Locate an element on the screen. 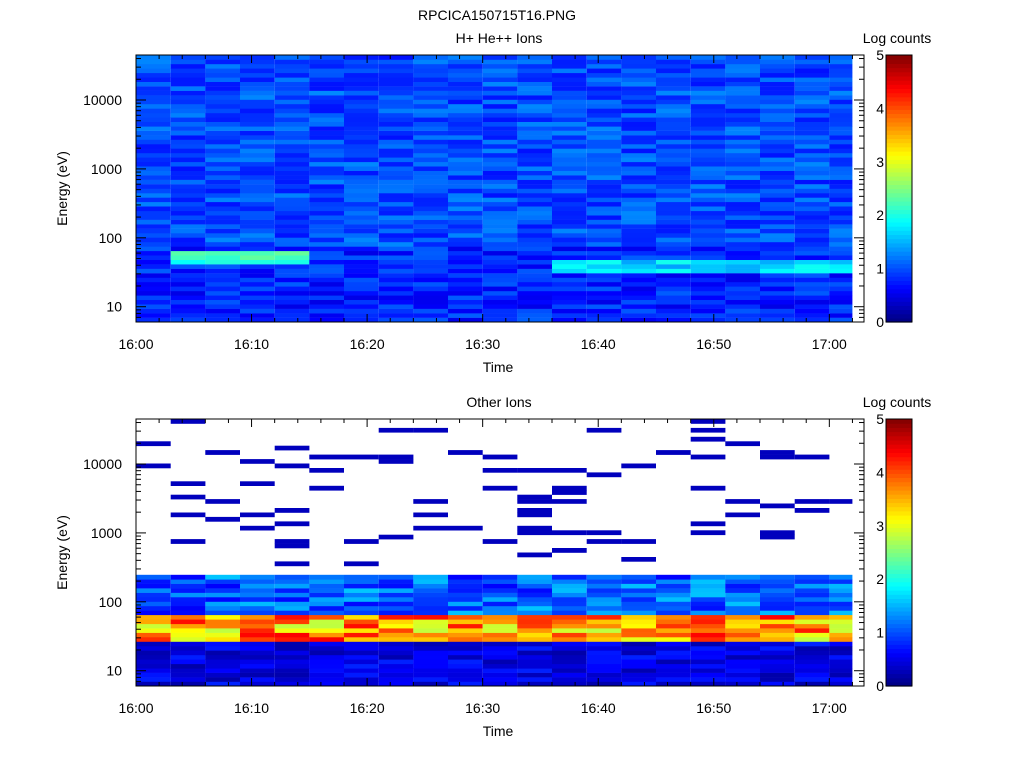 Image resolution: width=1024 pixels, height=768 pixels. page-title: RPCICA150715T16.PNG is located at coordinates (497, 15).